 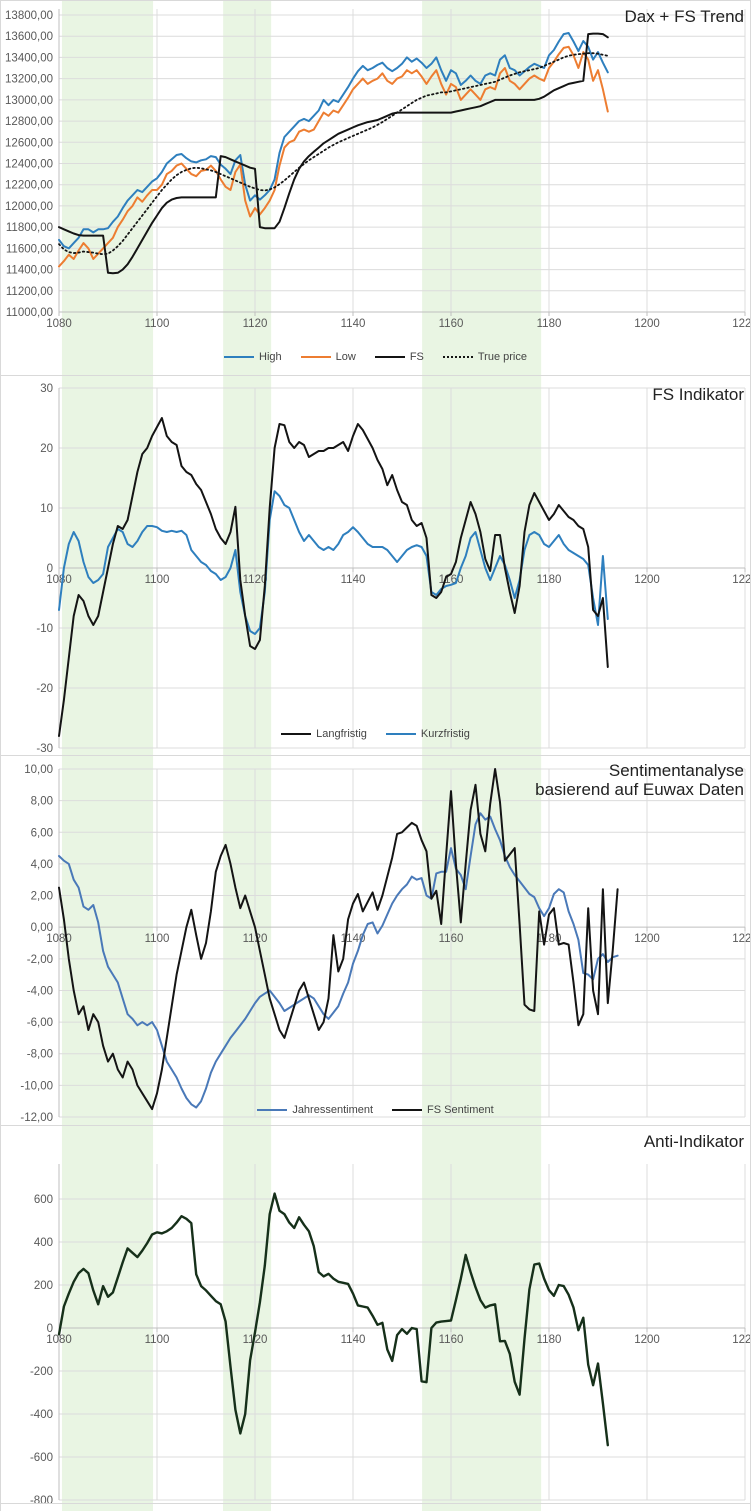 What do you see at coordinates (36, 1086) in the screenshot?
I see `y-tick-label: -10,00` at bounding box center [36, 1086].